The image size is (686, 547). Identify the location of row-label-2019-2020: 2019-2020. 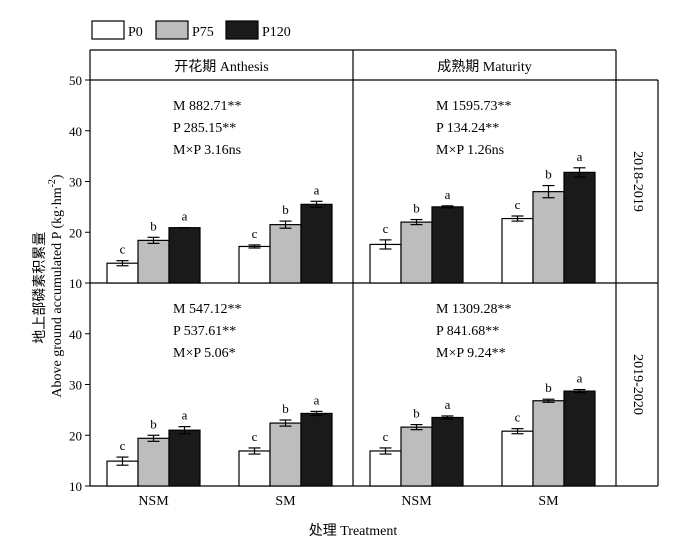
(637, 384).